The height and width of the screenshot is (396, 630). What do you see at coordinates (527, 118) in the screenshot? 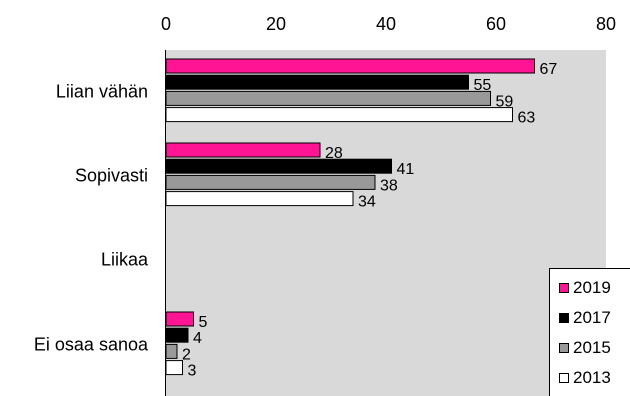
I see `data-label: 63` at bounding box center [527, 118].